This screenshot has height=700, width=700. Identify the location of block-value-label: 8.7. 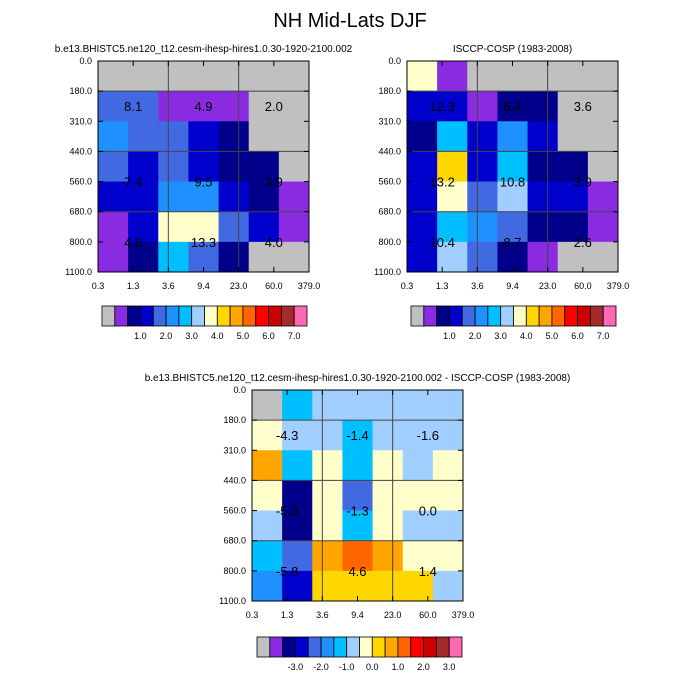
(512, 242).